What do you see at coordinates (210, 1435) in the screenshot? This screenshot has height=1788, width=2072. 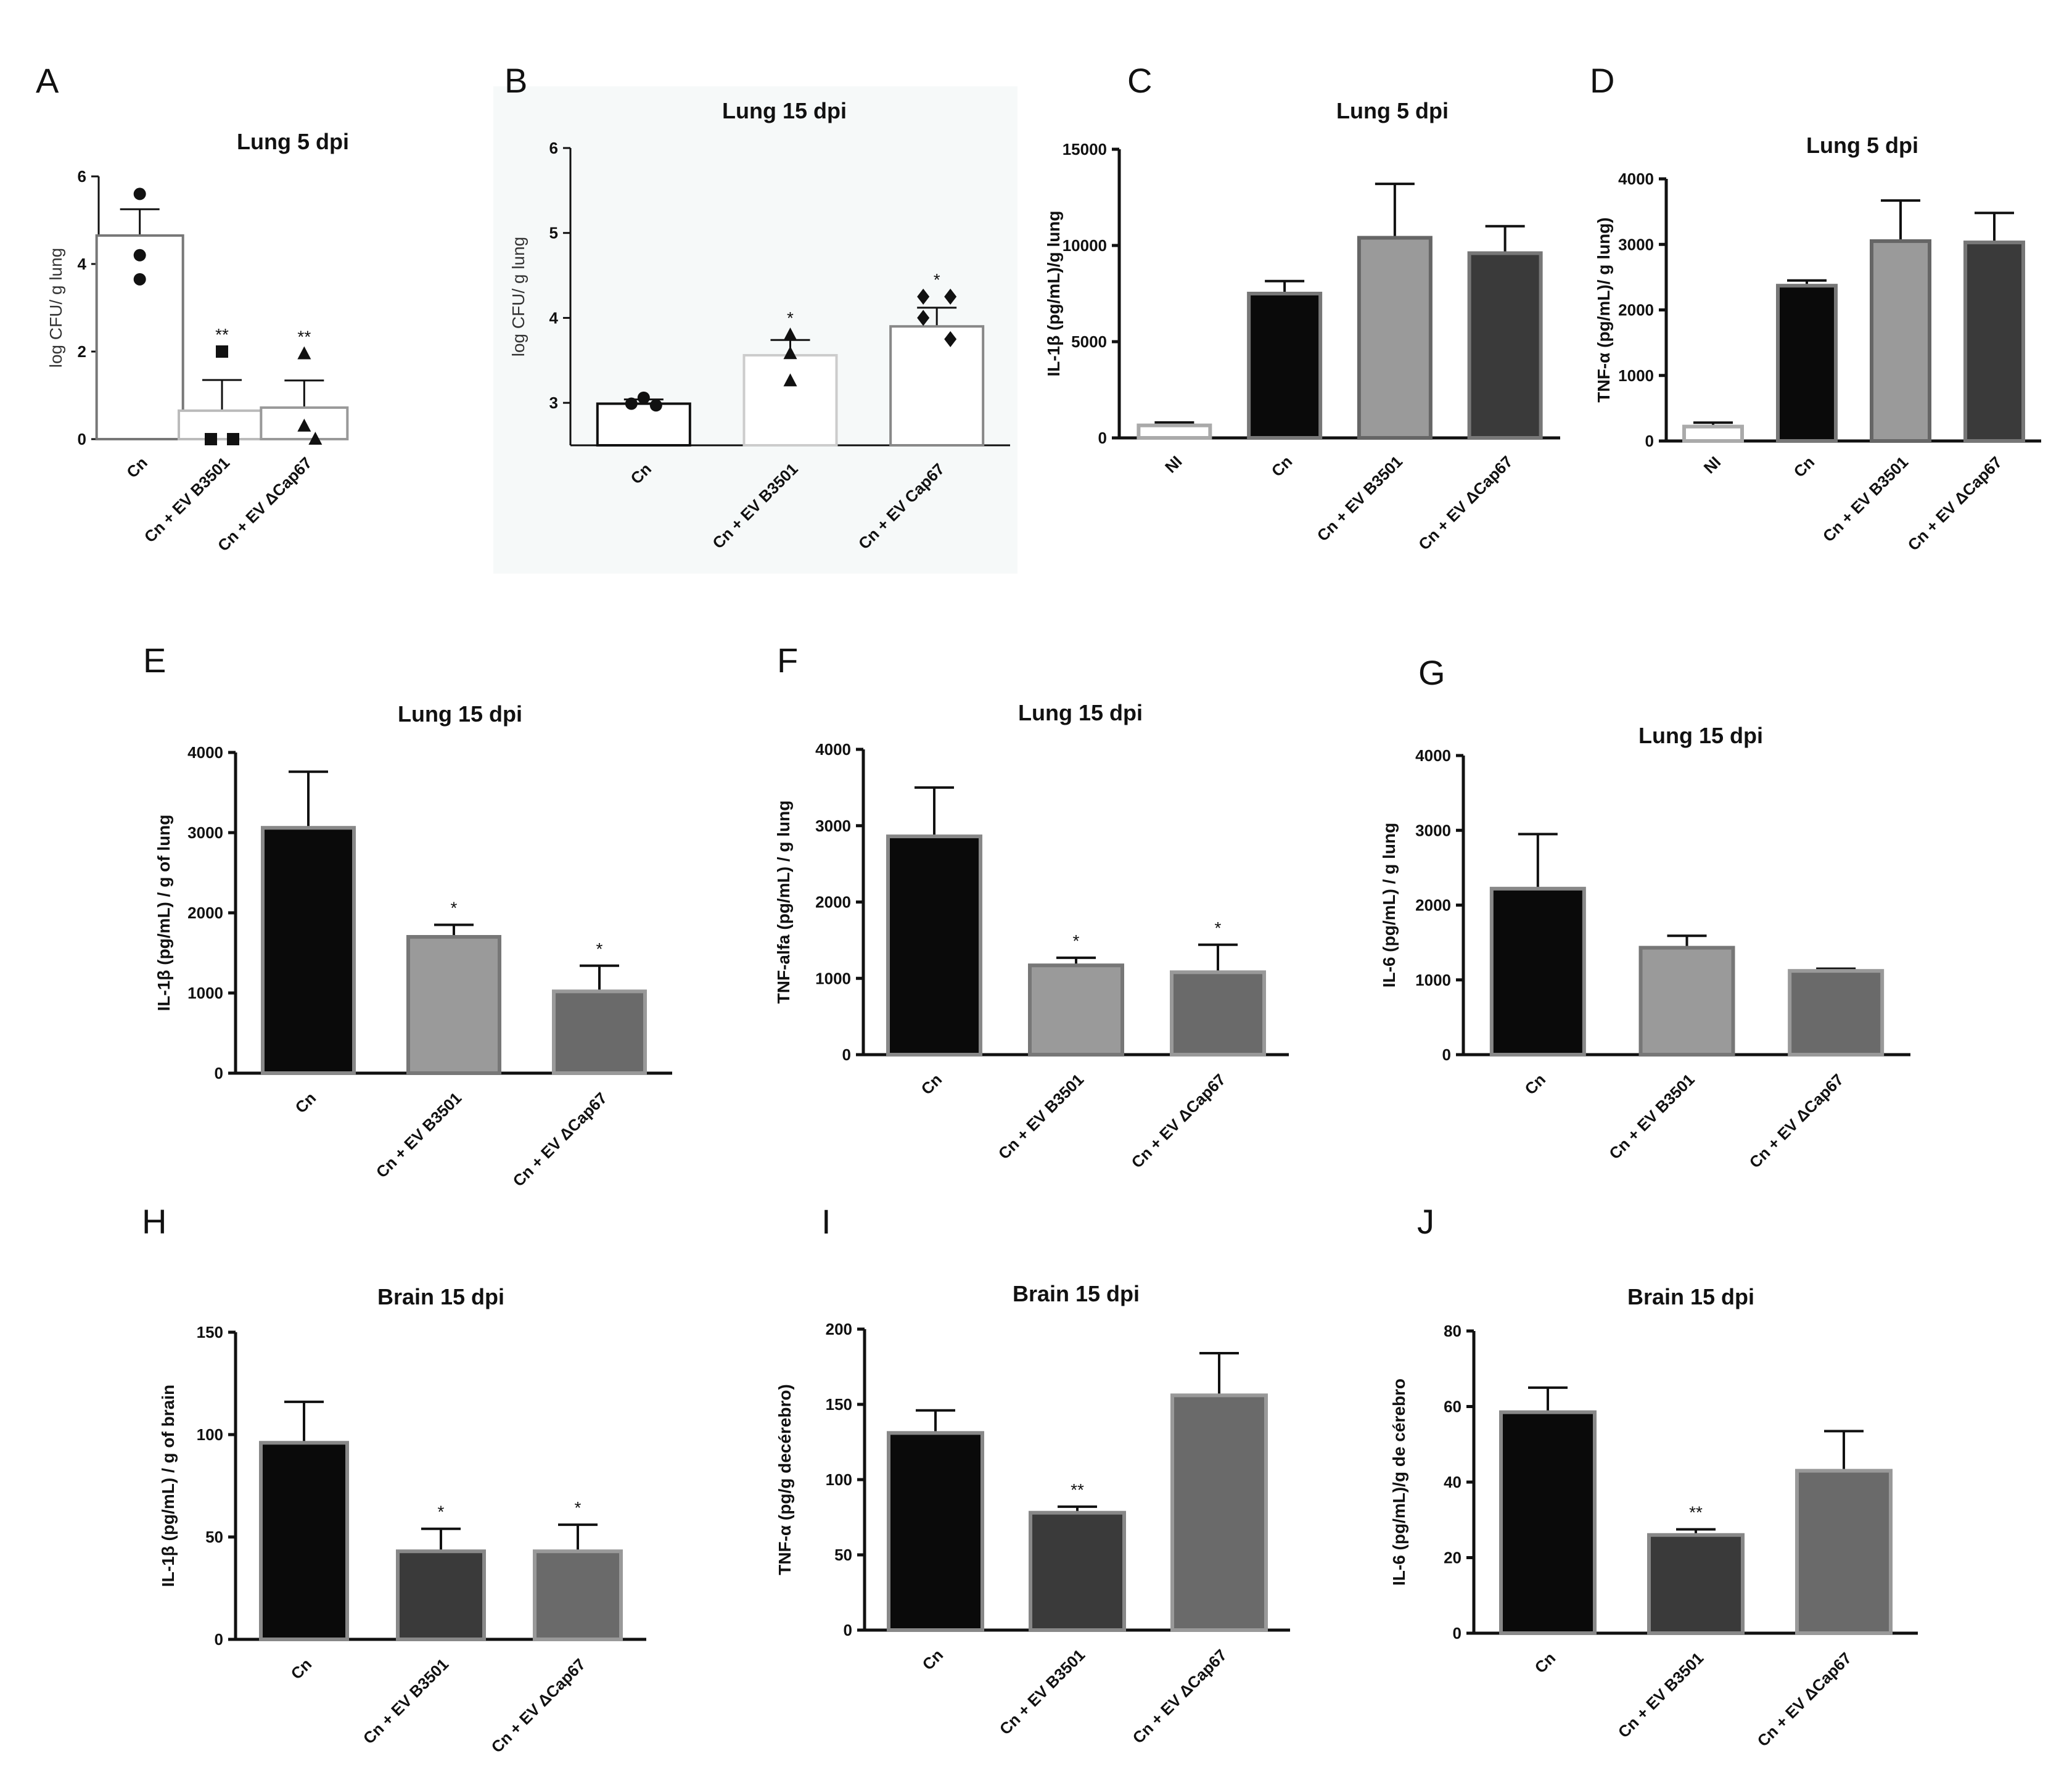 I see `y-tick-label: 100` at bounding box center [210, 1435].